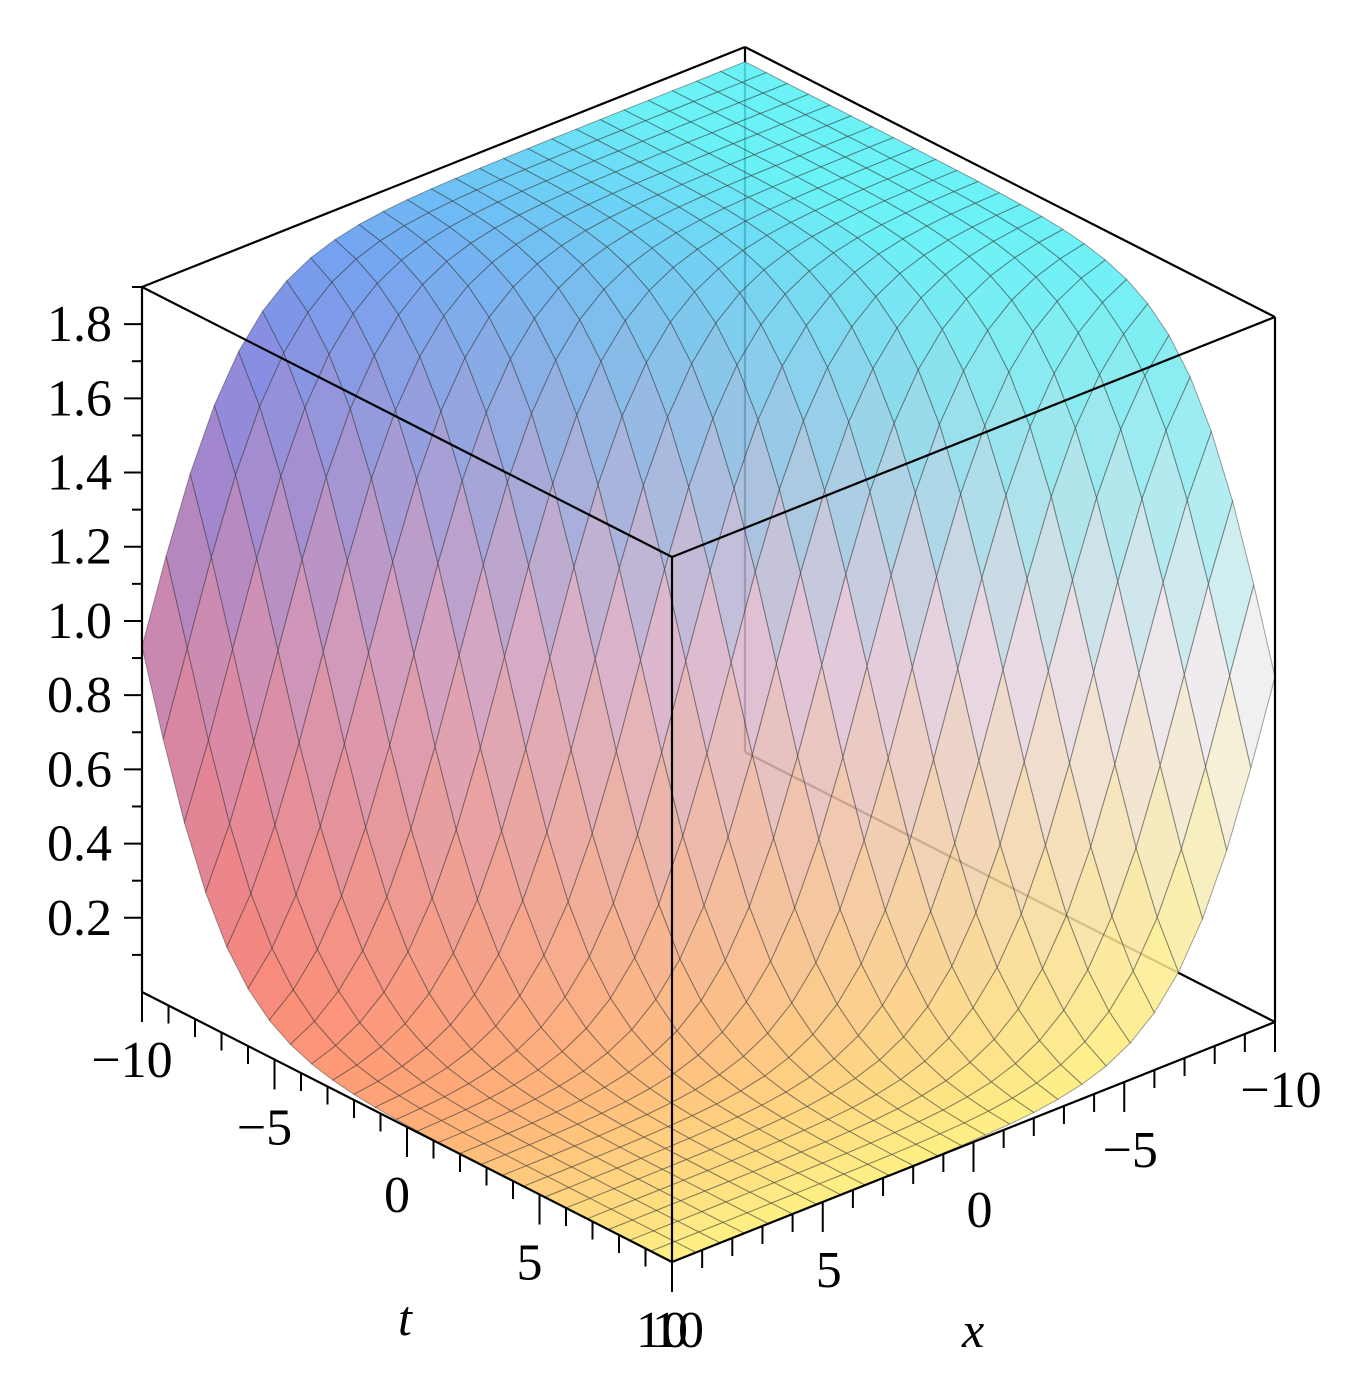  Describe the element at coordinates (530, 1263) in the screenshot. I see `t-tick-label: 5` at that location.